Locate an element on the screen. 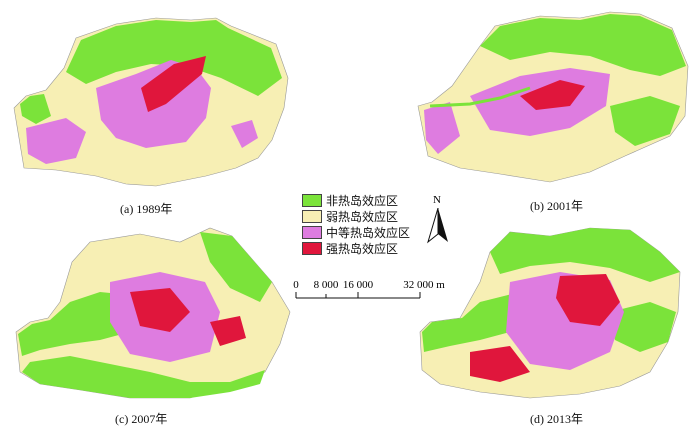 This screenshot has width=700, height=432. legend-item-weak-heat-island: 弱热岛效应区 is located at coordinates (362, 216).